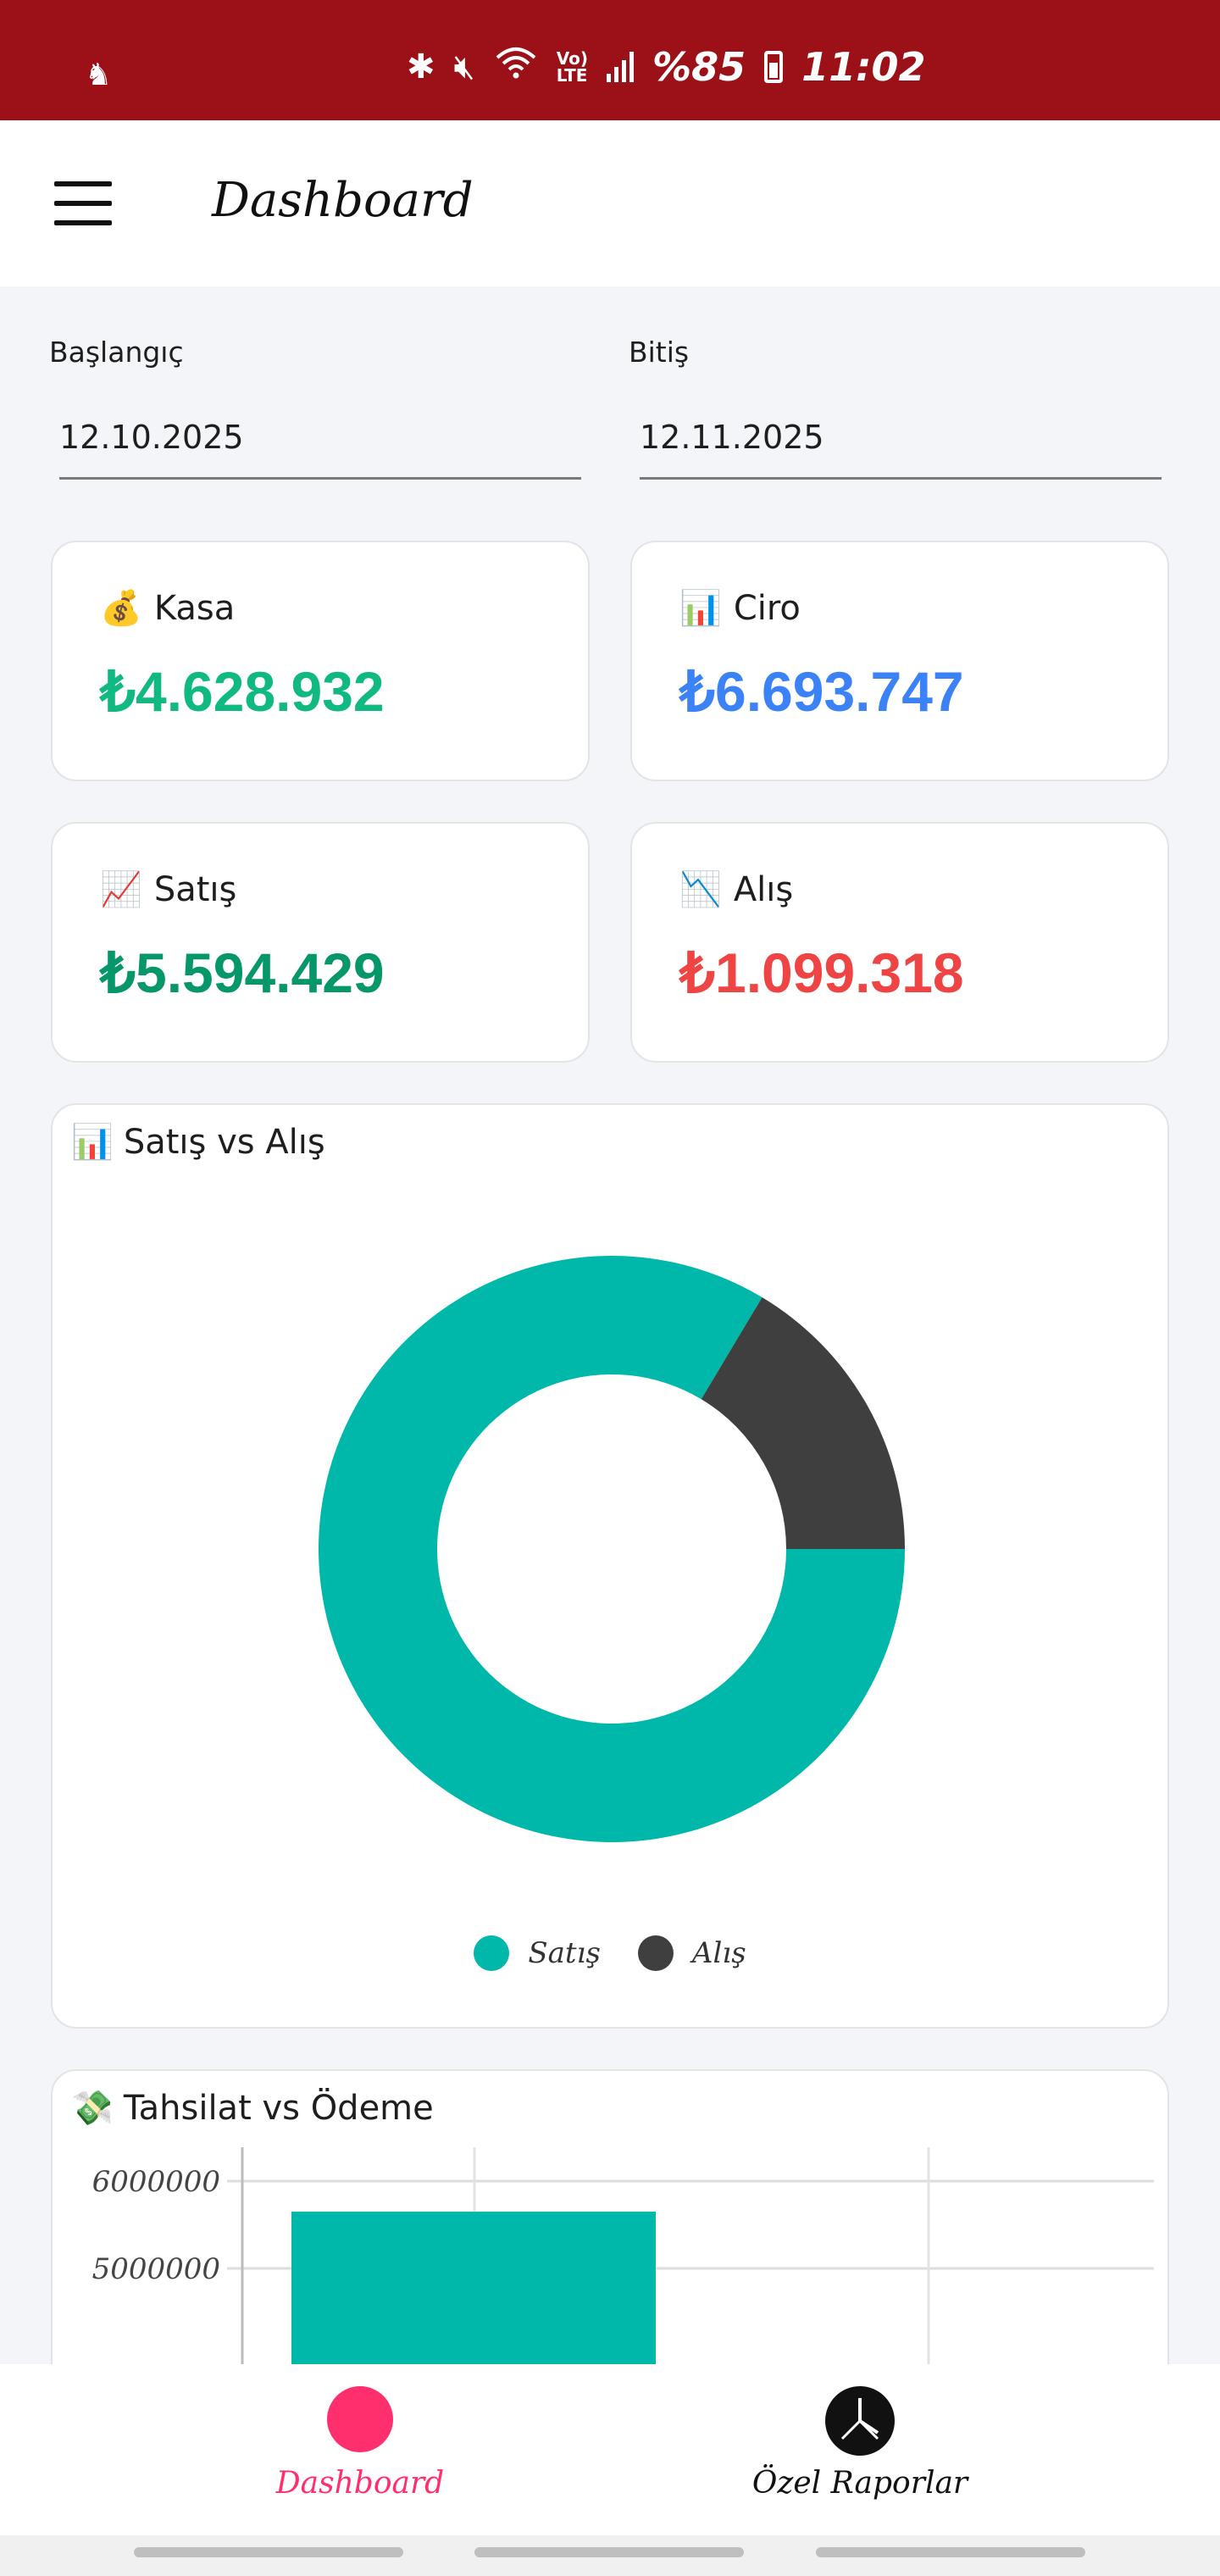  I want to click on legend-label: Satış, so click(564, 1953).